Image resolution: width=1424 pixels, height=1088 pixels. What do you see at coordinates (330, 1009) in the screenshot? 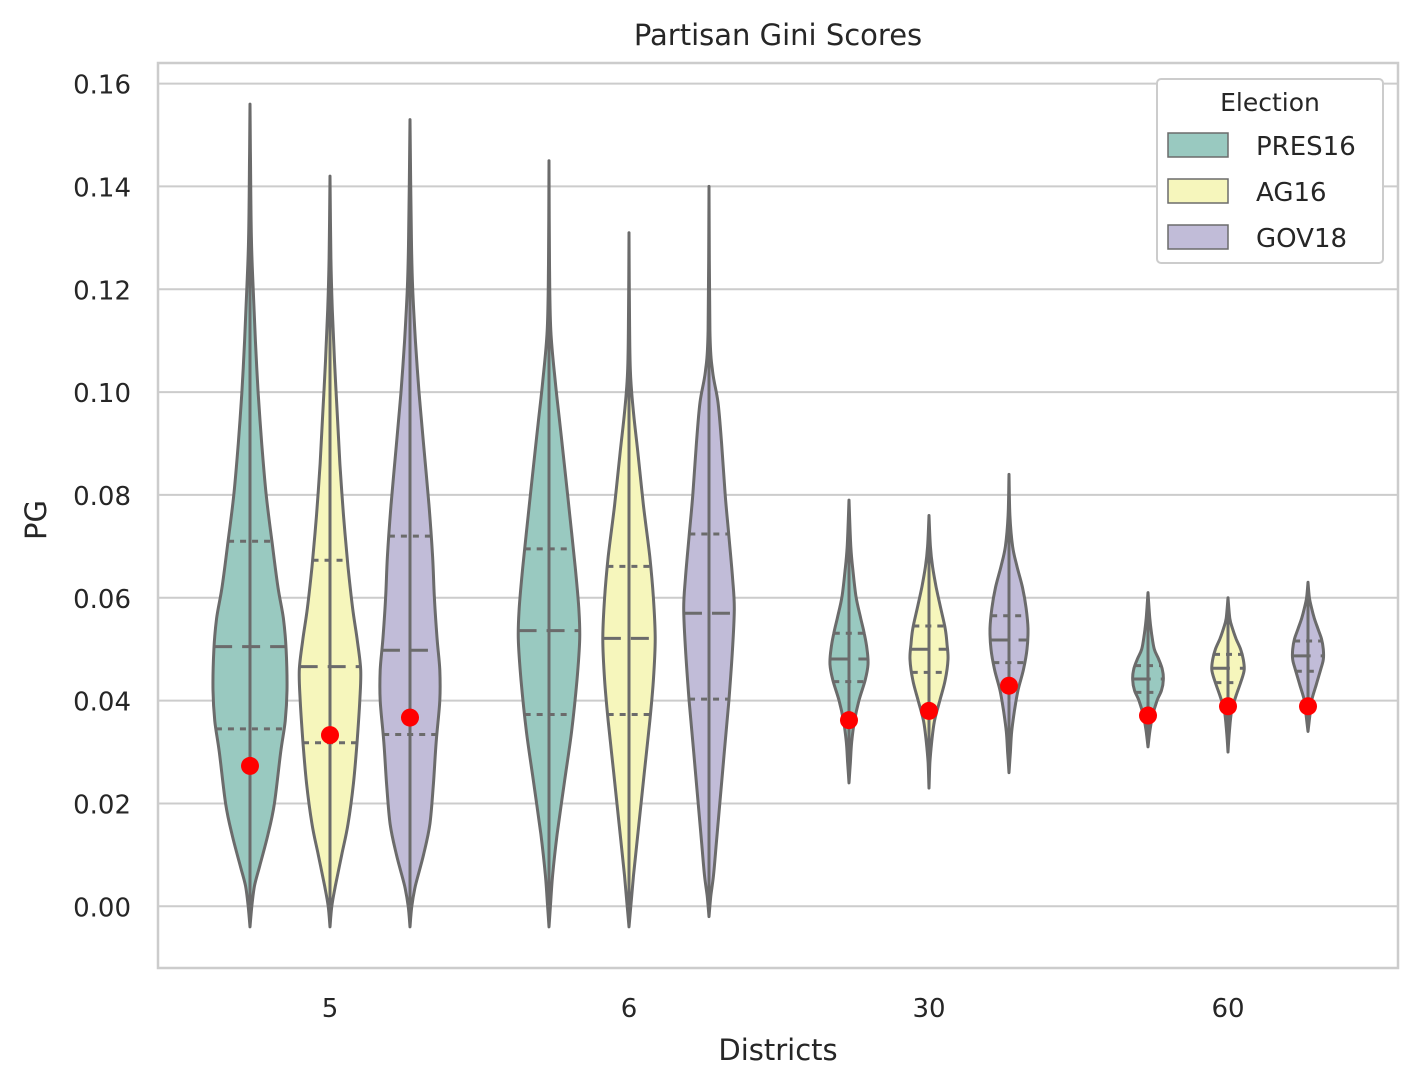
I see `x-tick-label: 5` at bounding box center [330, 1009].